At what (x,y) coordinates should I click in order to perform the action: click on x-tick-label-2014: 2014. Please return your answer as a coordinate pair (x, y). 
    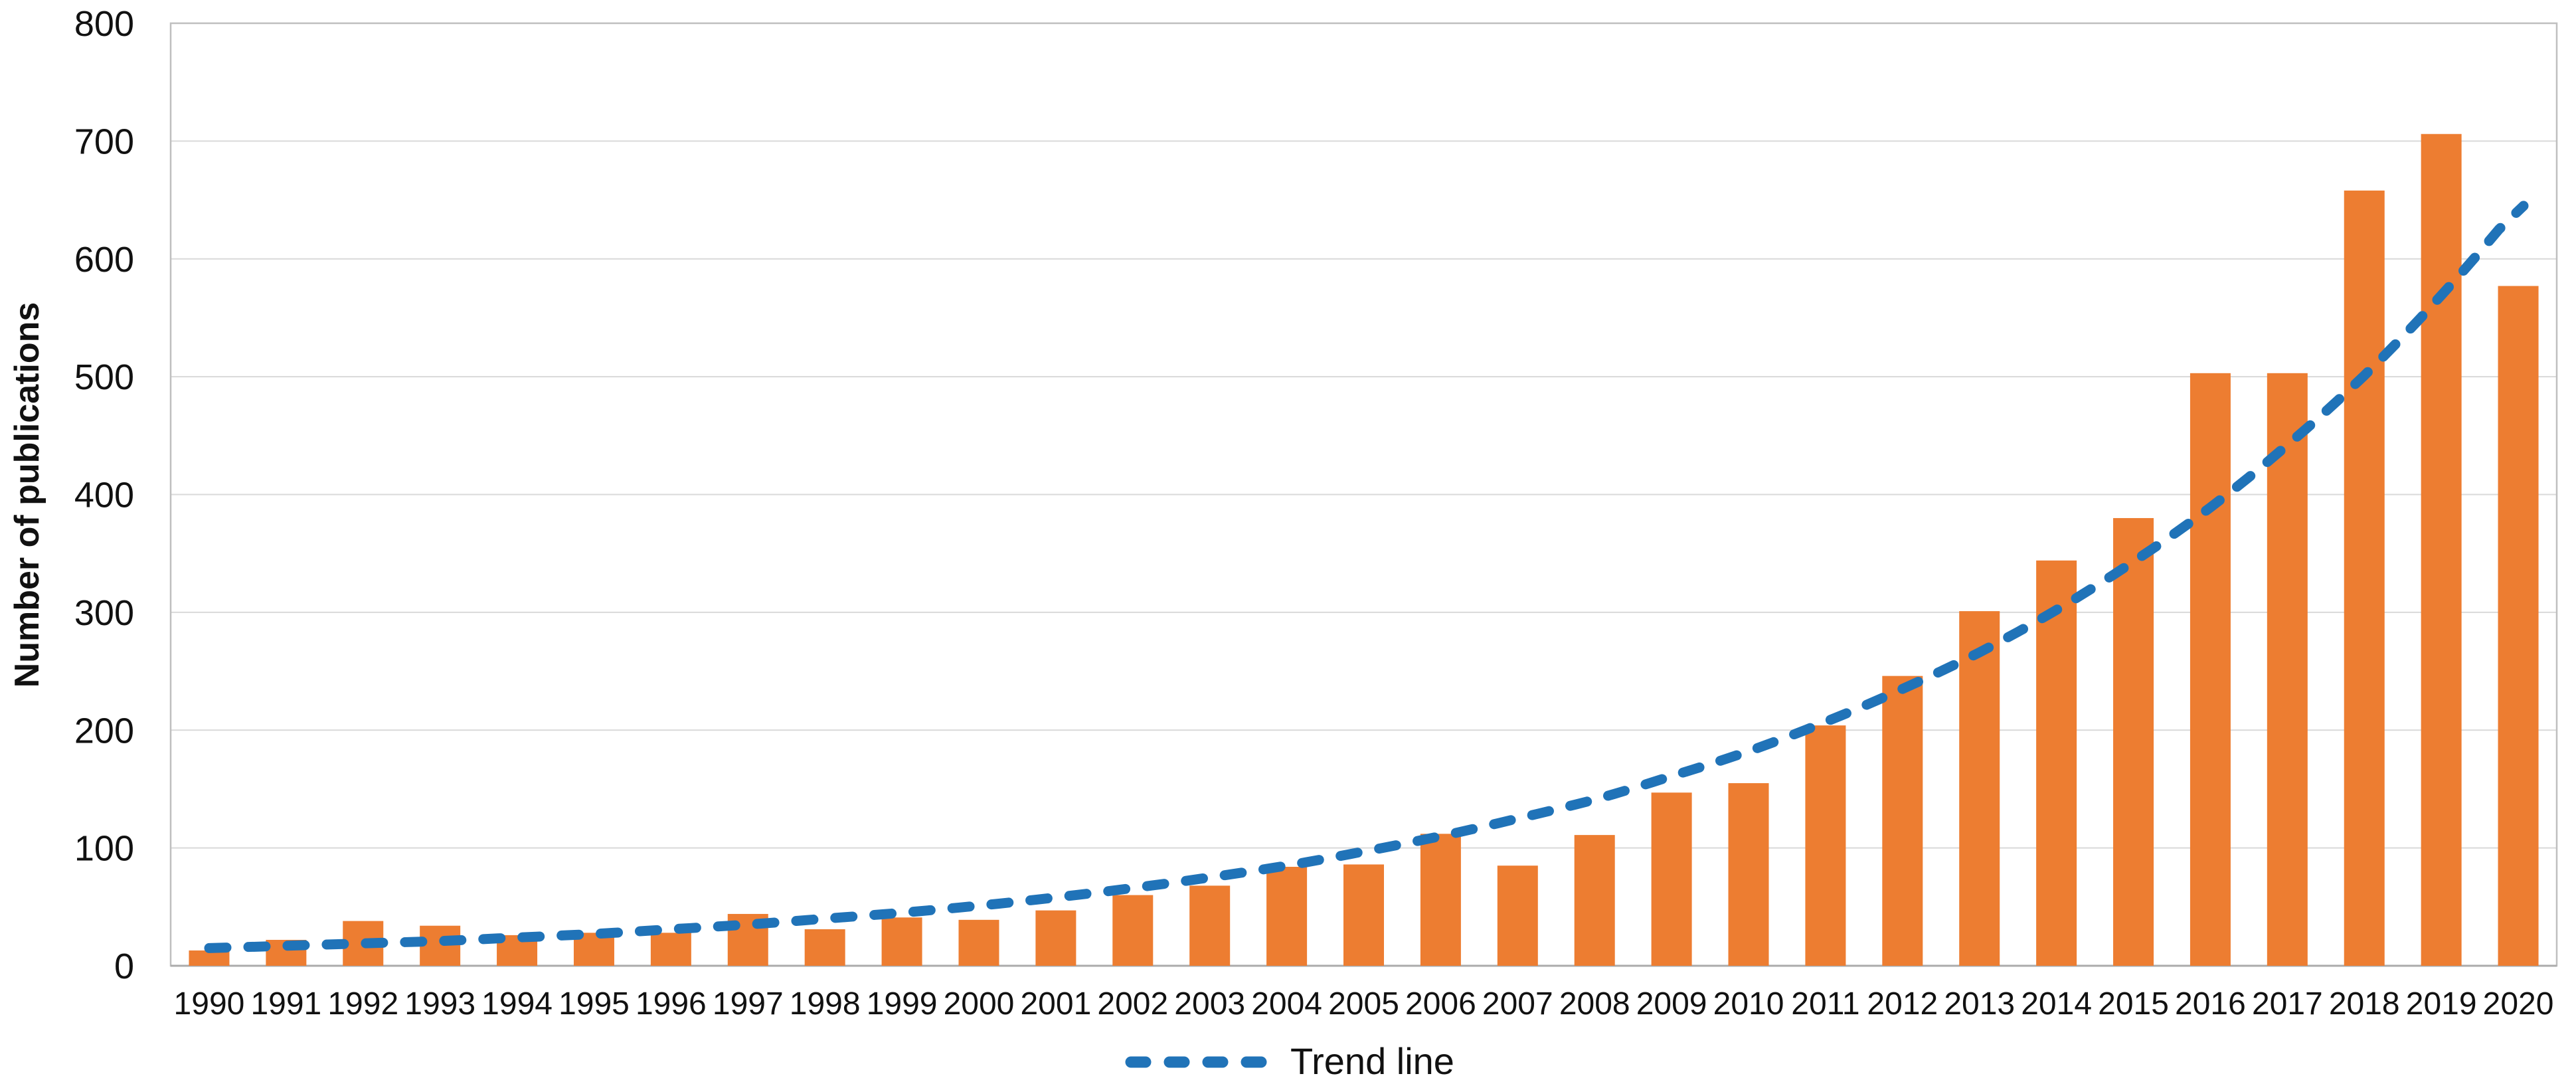
    Looking at the image, I should click on (2056, 1004).